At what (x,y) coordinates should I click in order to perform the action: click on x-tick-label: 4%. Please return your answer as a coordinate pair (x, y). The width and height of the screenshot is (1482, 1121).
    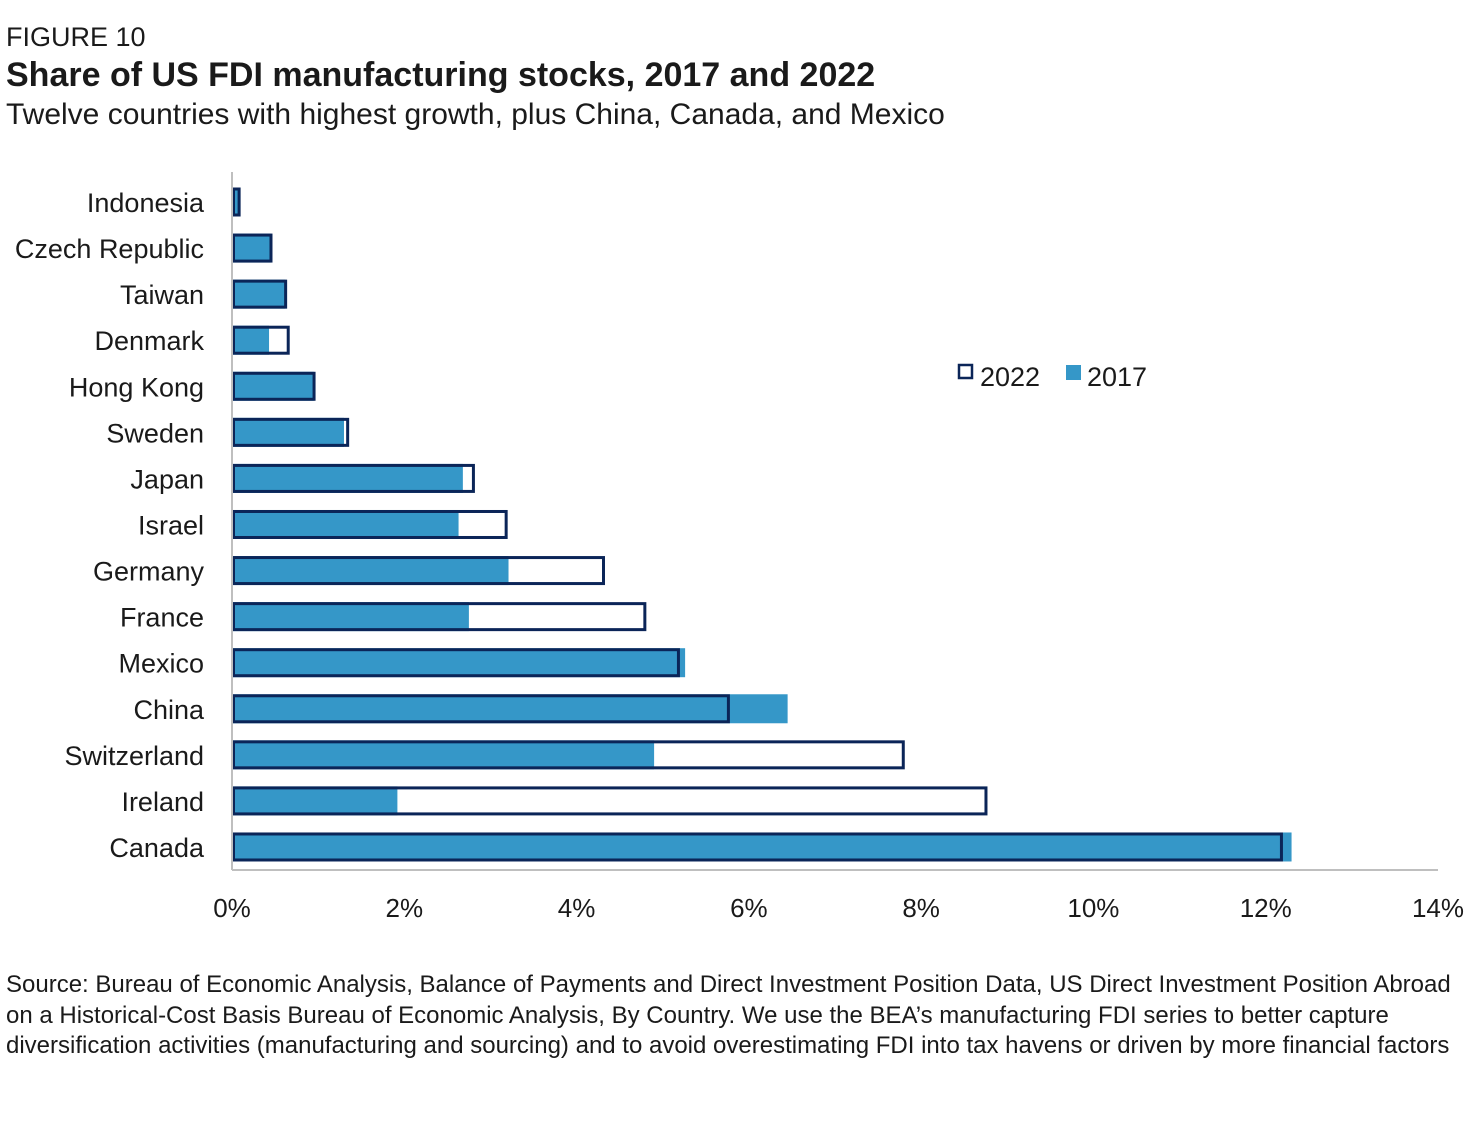
    Looking at the image, I should click on (577, 908).